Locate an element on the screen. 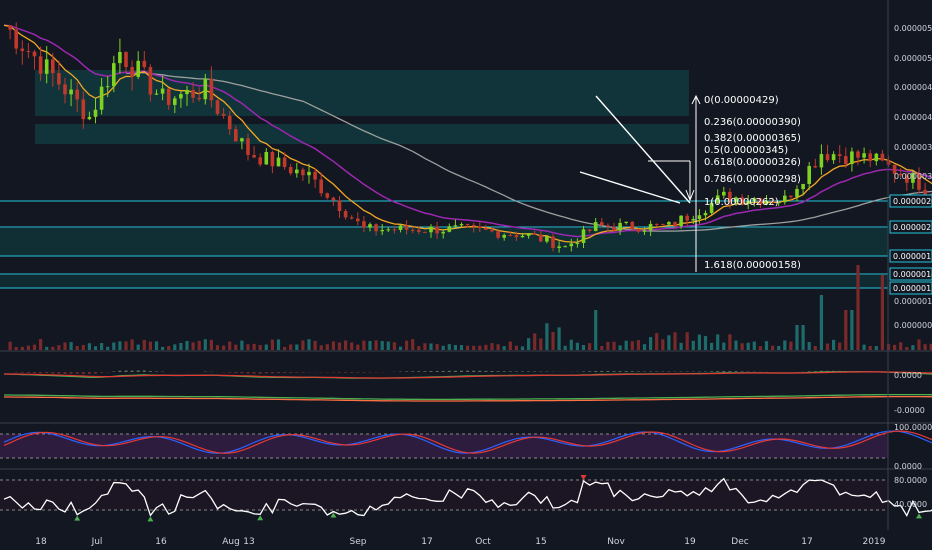  fib-label: 0.618(0.00000326) is located at coordinates (752, 162).